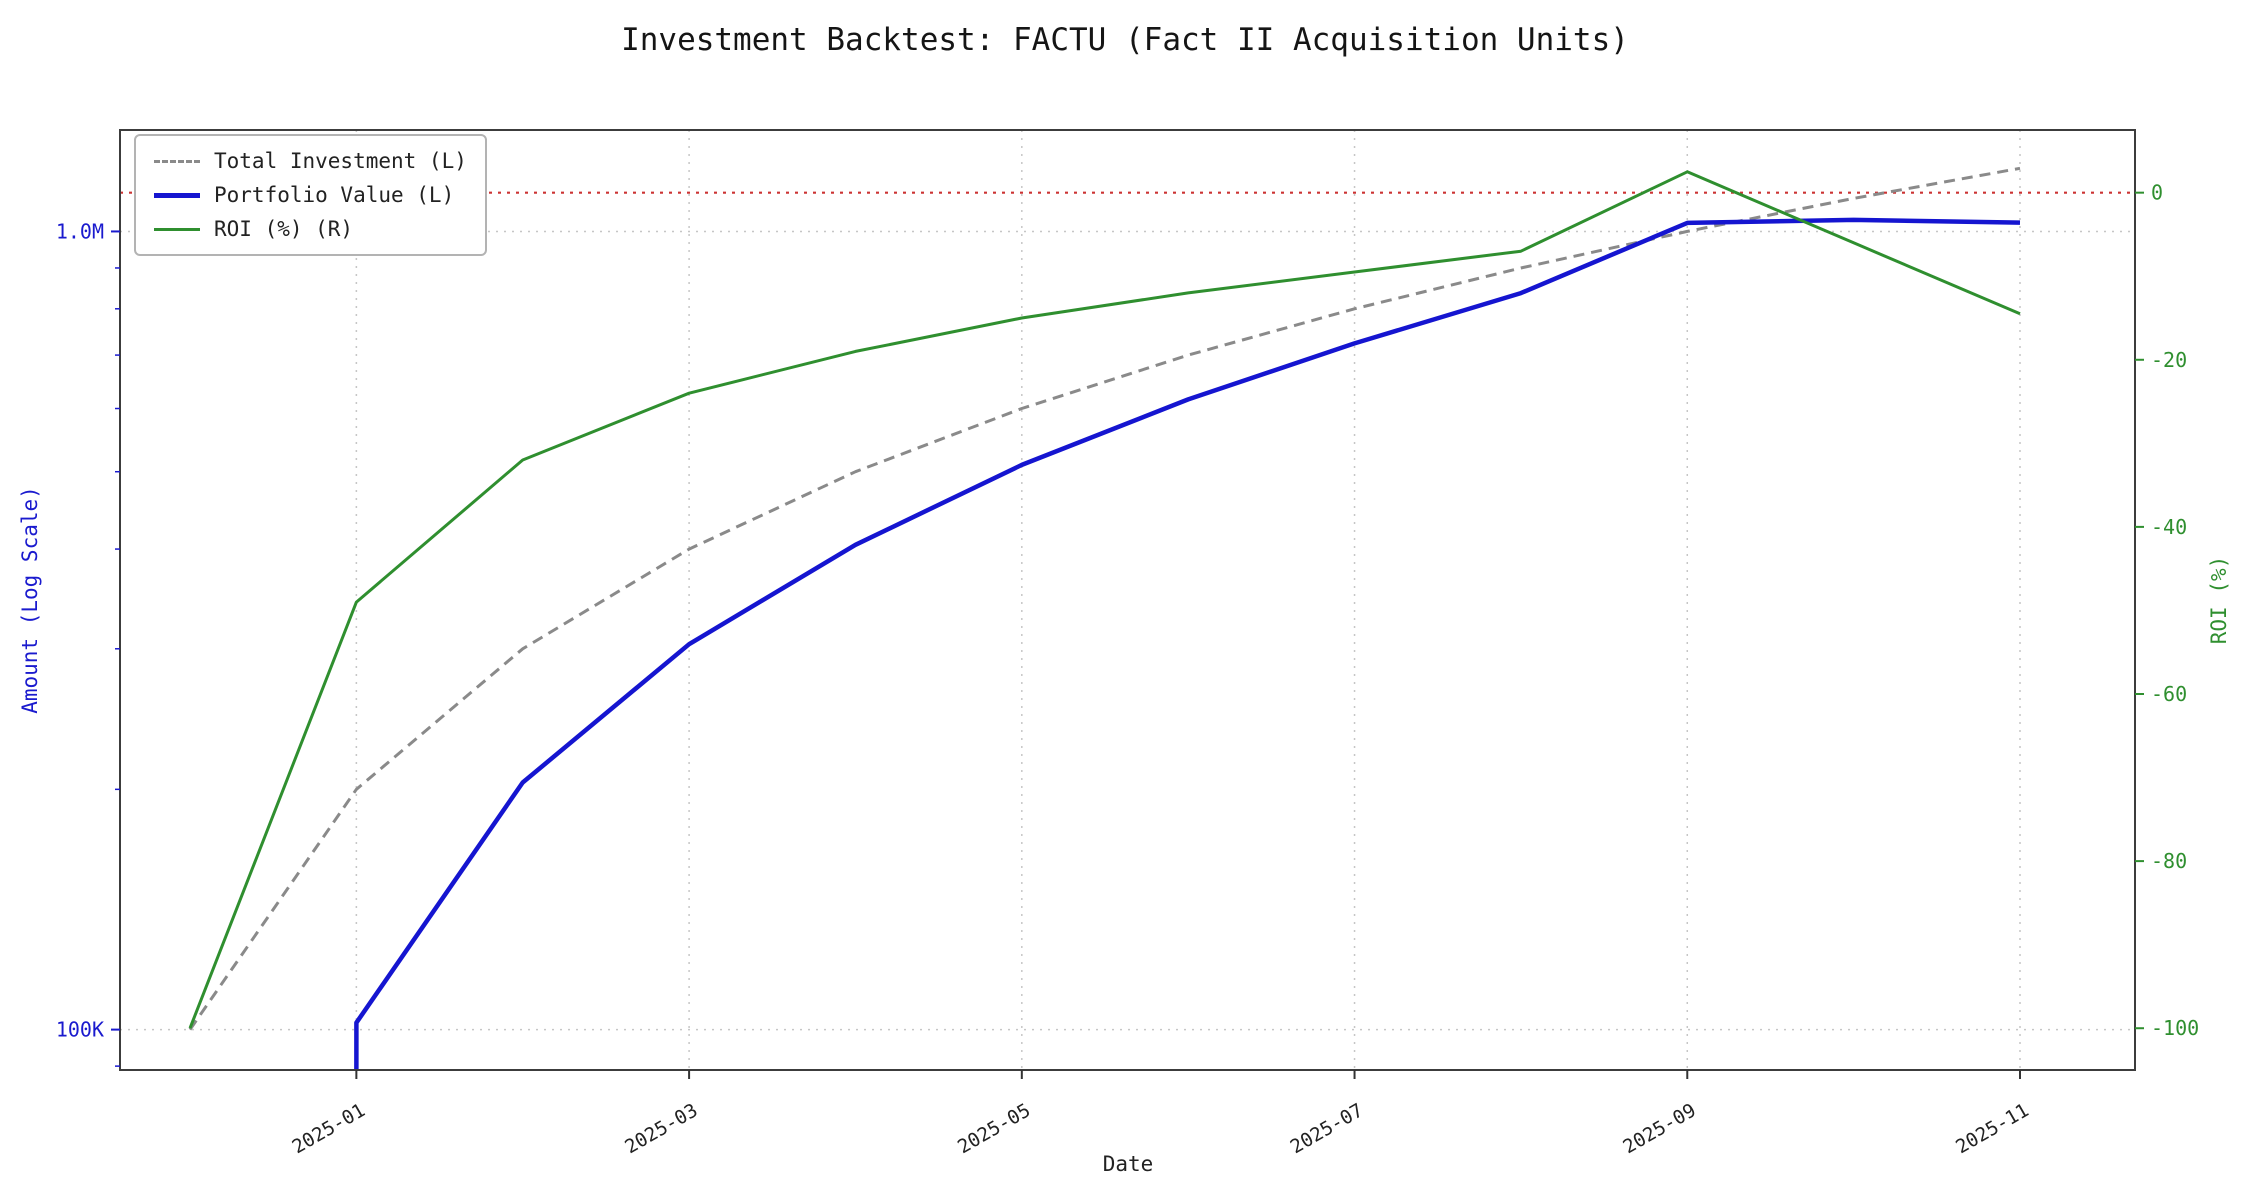 The height and width of the screenshot is (1200, 2250). I want to click on y-right-tick-label: -60, so click(2169, 694).